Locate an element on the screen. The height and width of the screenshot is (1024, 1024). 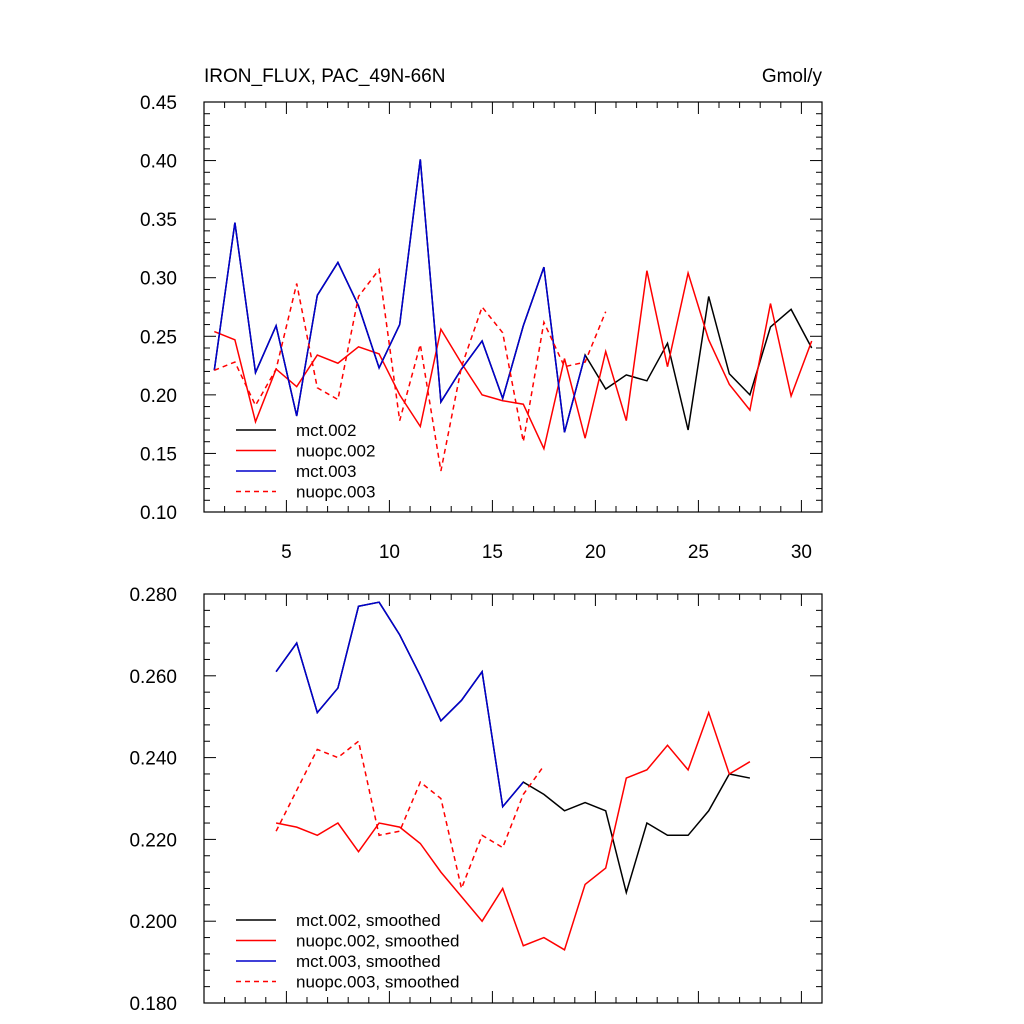
bottom-chart-y-tick-label: 0.180 is located at coordinates (153, 1004).